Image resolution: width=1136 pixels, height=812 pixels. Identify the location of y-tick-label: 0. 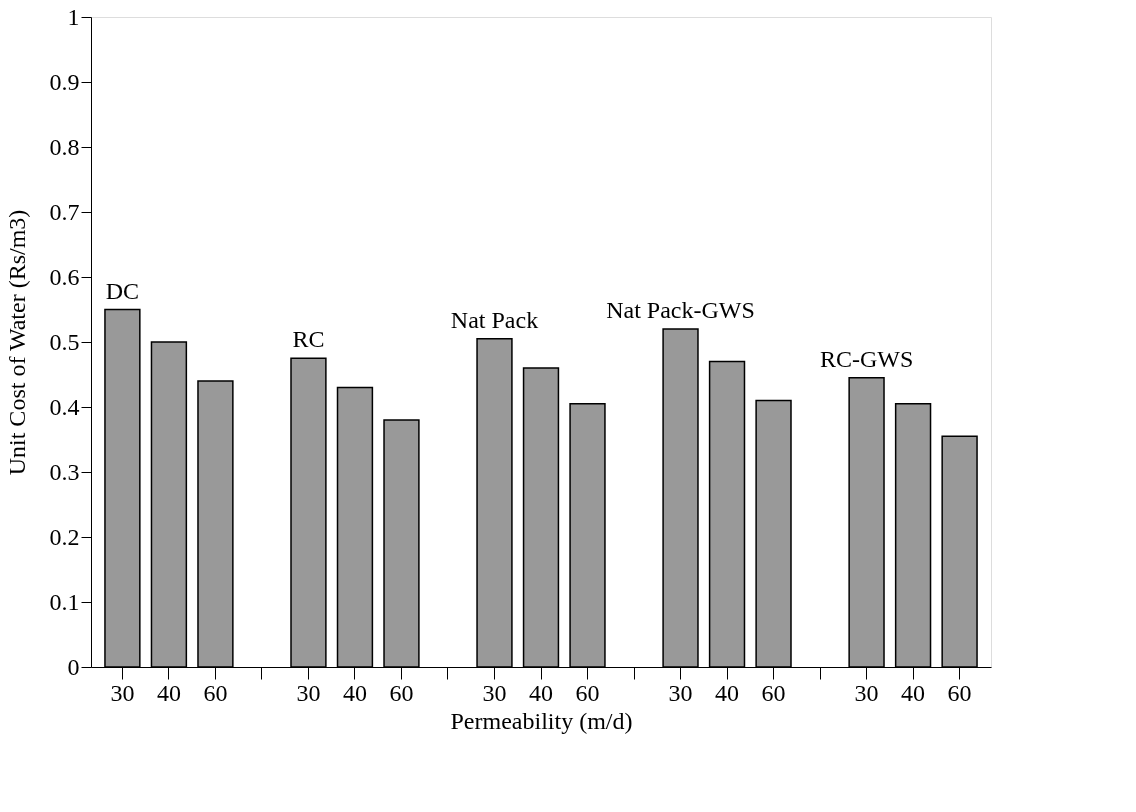
(73, 666).